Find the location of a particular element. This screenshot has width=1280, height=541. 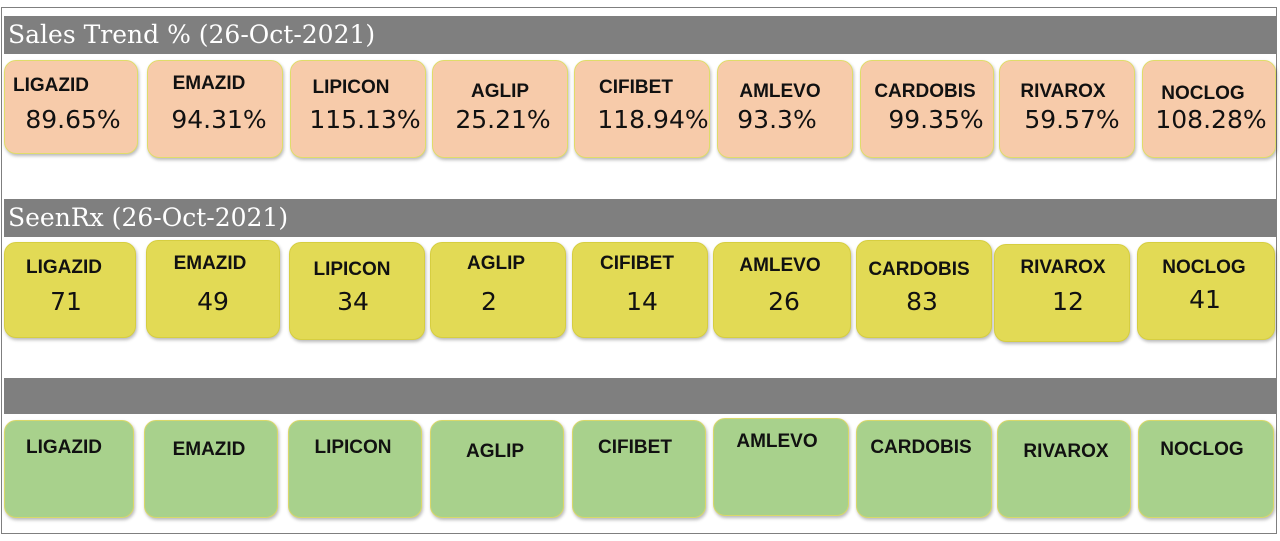

seenrx-card-lipicon: LIPICON 34 is located at coordinates (357, 291).